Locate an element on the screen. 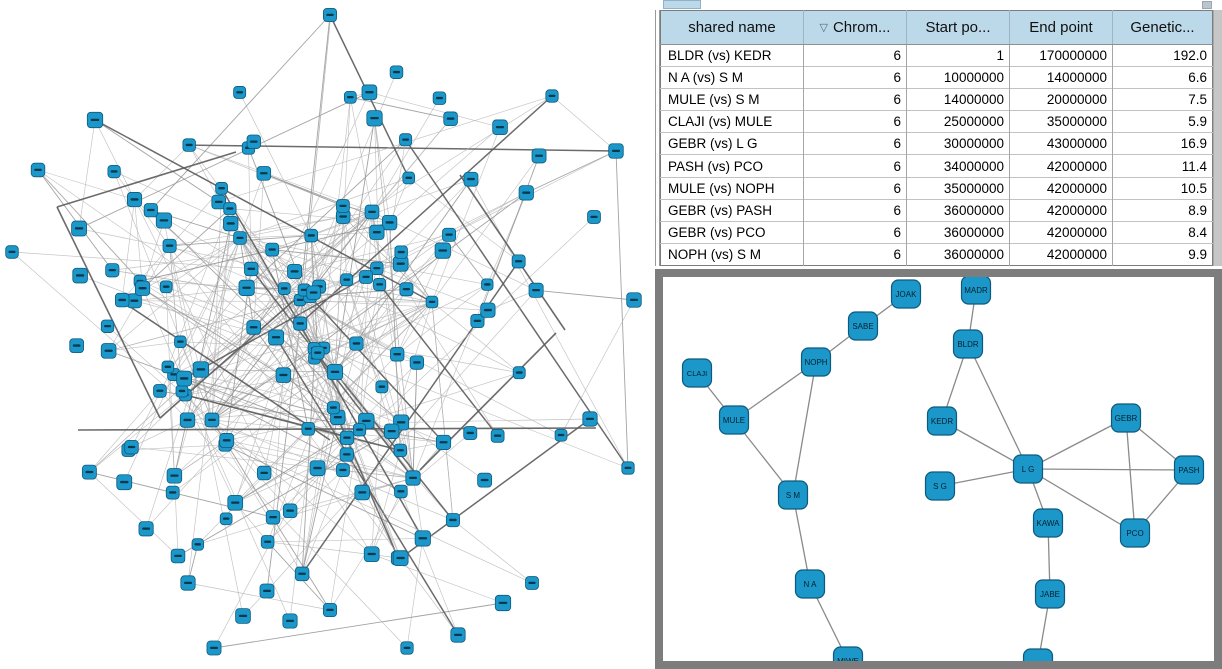  network-node-s-m: S M is located at coordinates (793, 495).